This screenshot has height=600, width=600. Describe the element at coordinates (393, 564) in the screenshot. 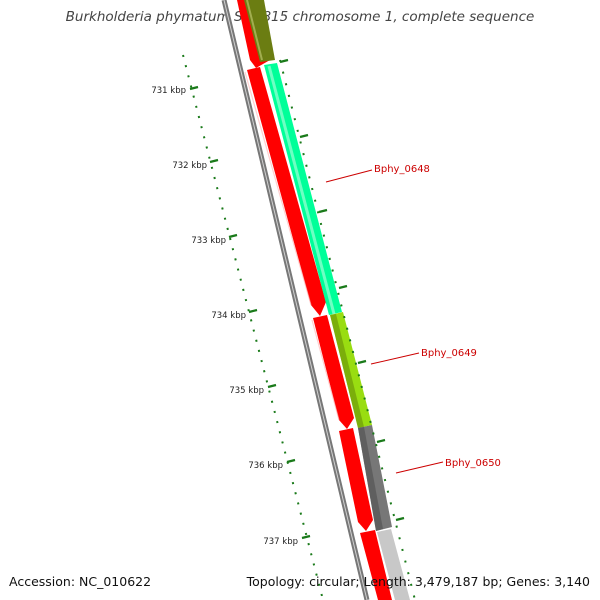

I see `gene-light-grey` at that location.